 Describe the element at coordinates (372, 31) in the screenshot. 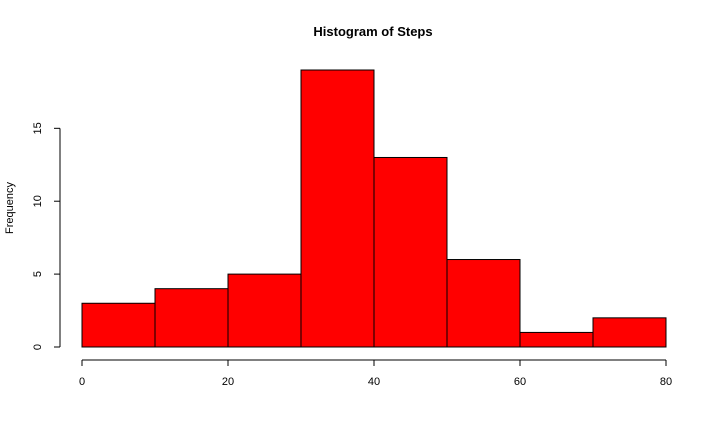

I see `chart-title: Histogram of Steps` at that location.